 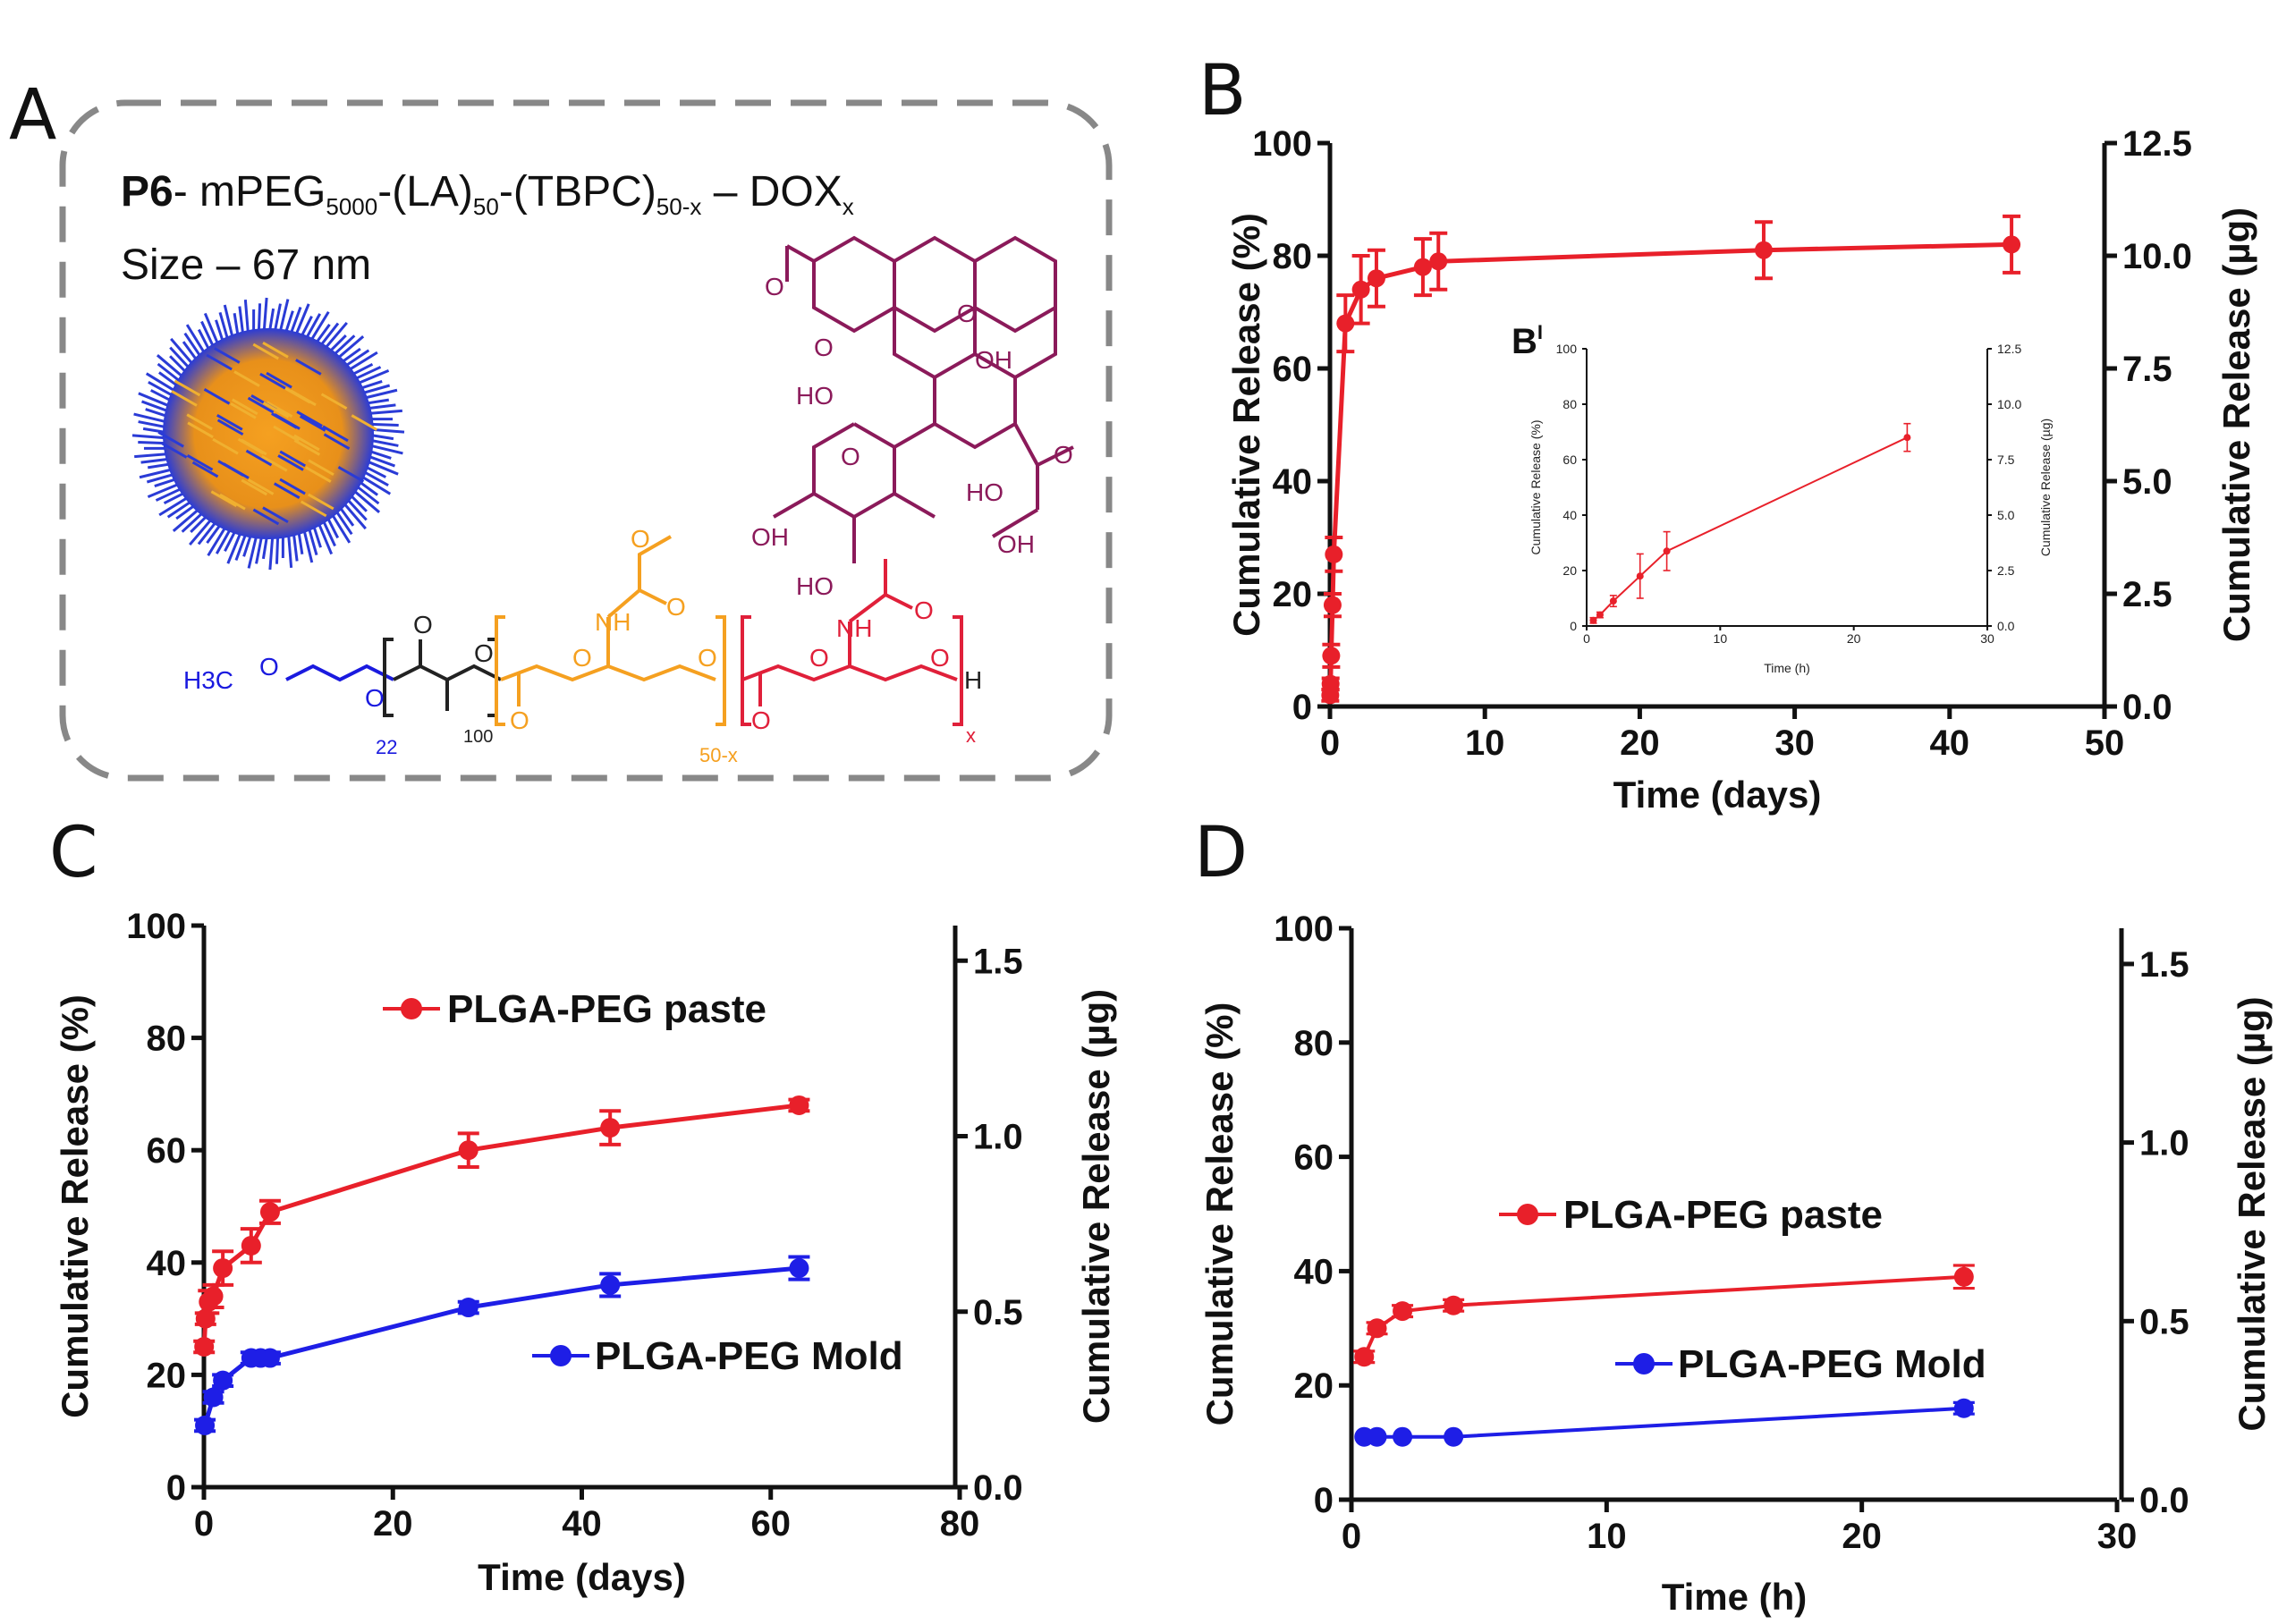 What do you see at coordinates (75, 1206) in the screenshot?
I see `chart-c-y-label: Cumulative Release (%)` at bounding box center [75, 1206].